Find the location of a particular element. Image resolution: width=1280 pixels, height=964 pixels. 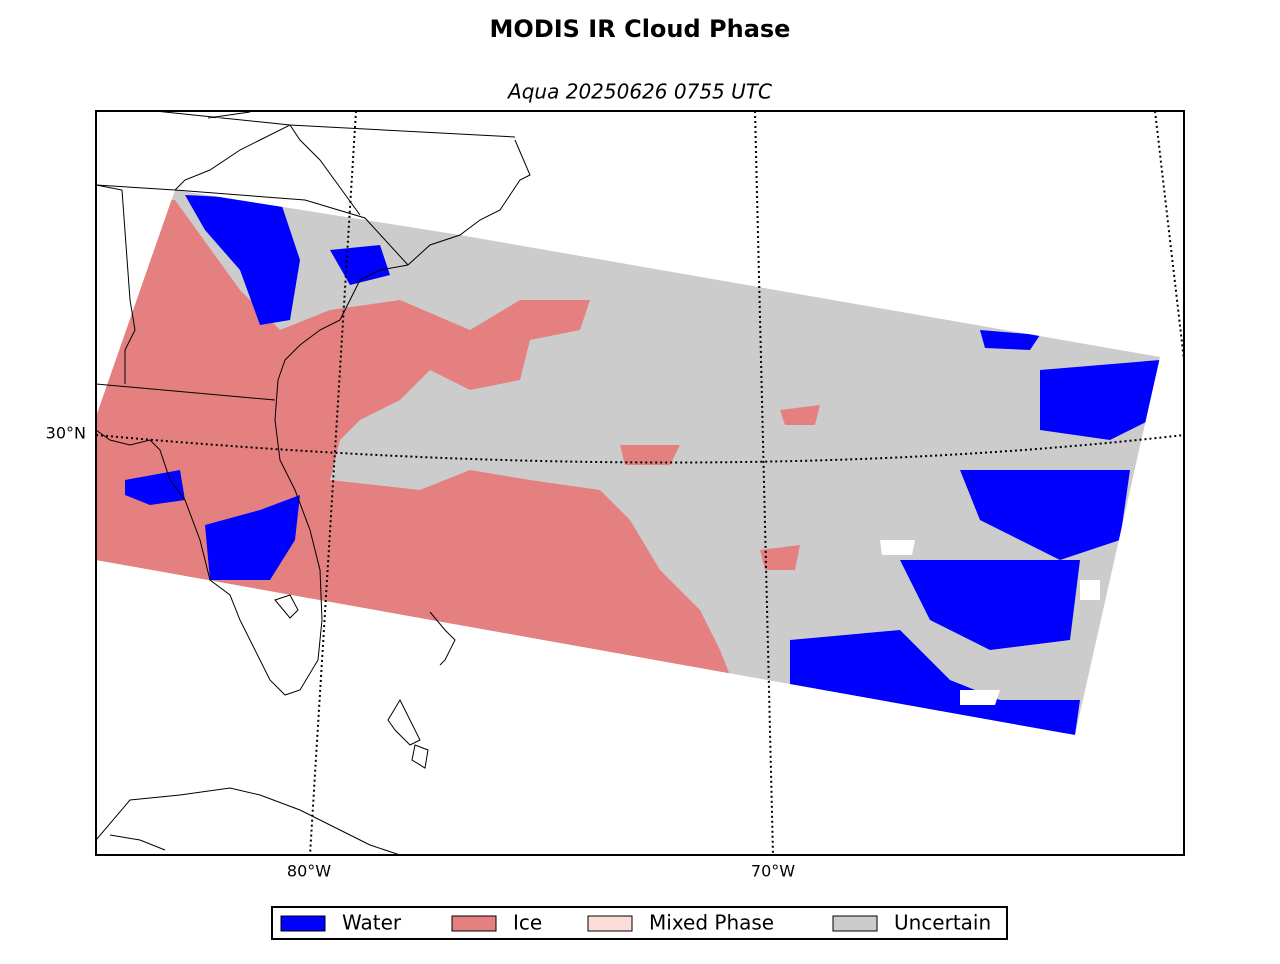

lon-label: 80°W is located at coordinates (309, 871).